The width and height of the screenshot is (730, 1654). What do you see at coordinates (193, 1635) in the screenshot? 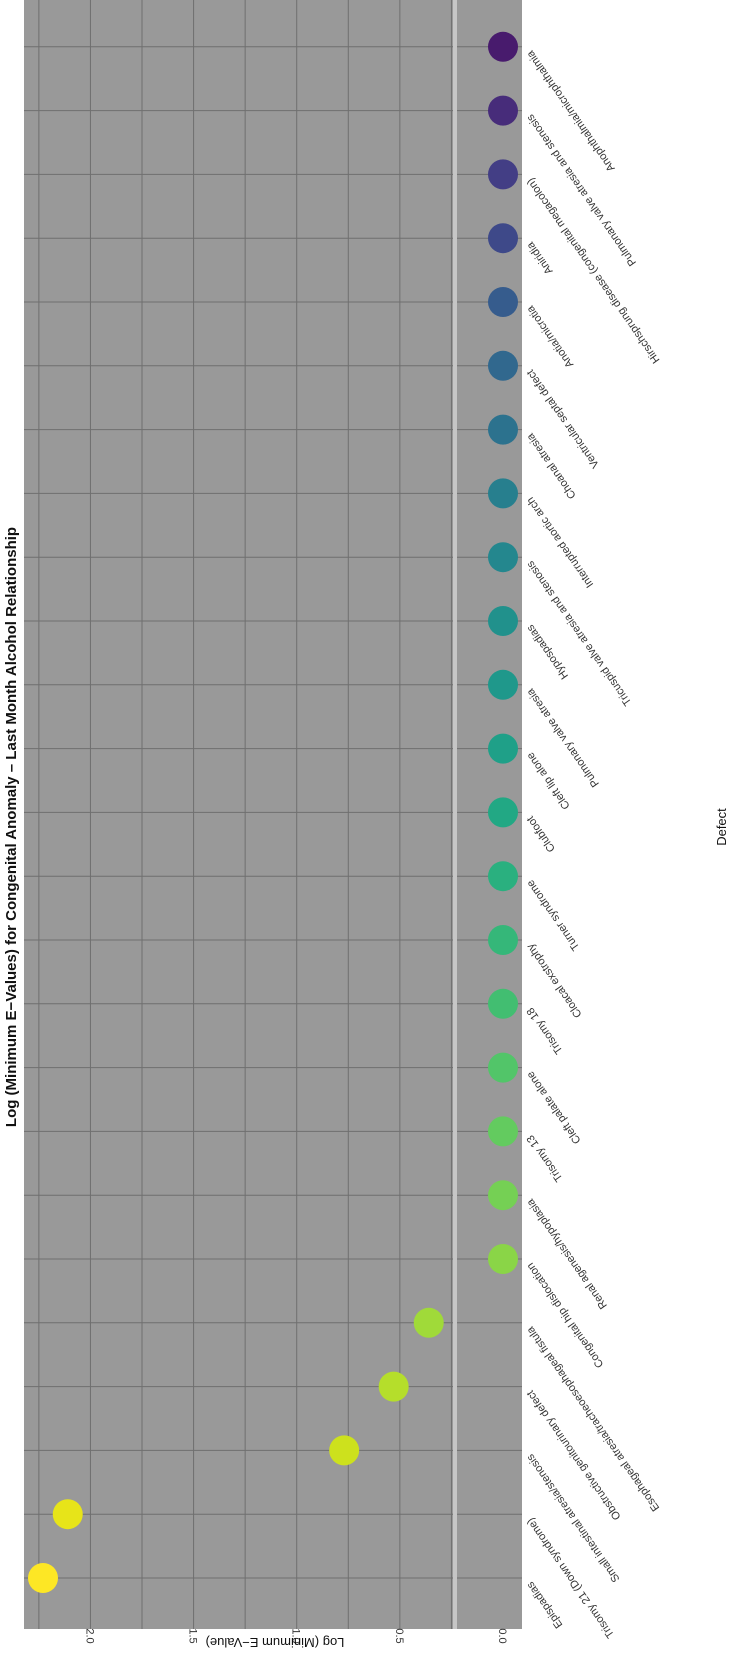
I see `y-tick-label: 1.5` at bounding box center [193, 1635].